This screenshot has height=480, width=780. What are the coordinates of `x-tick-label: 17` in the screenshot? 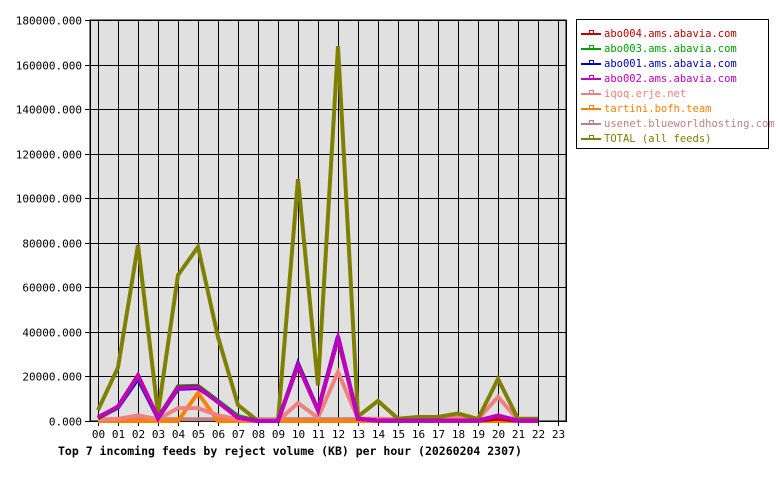 It's located at (438, 434).